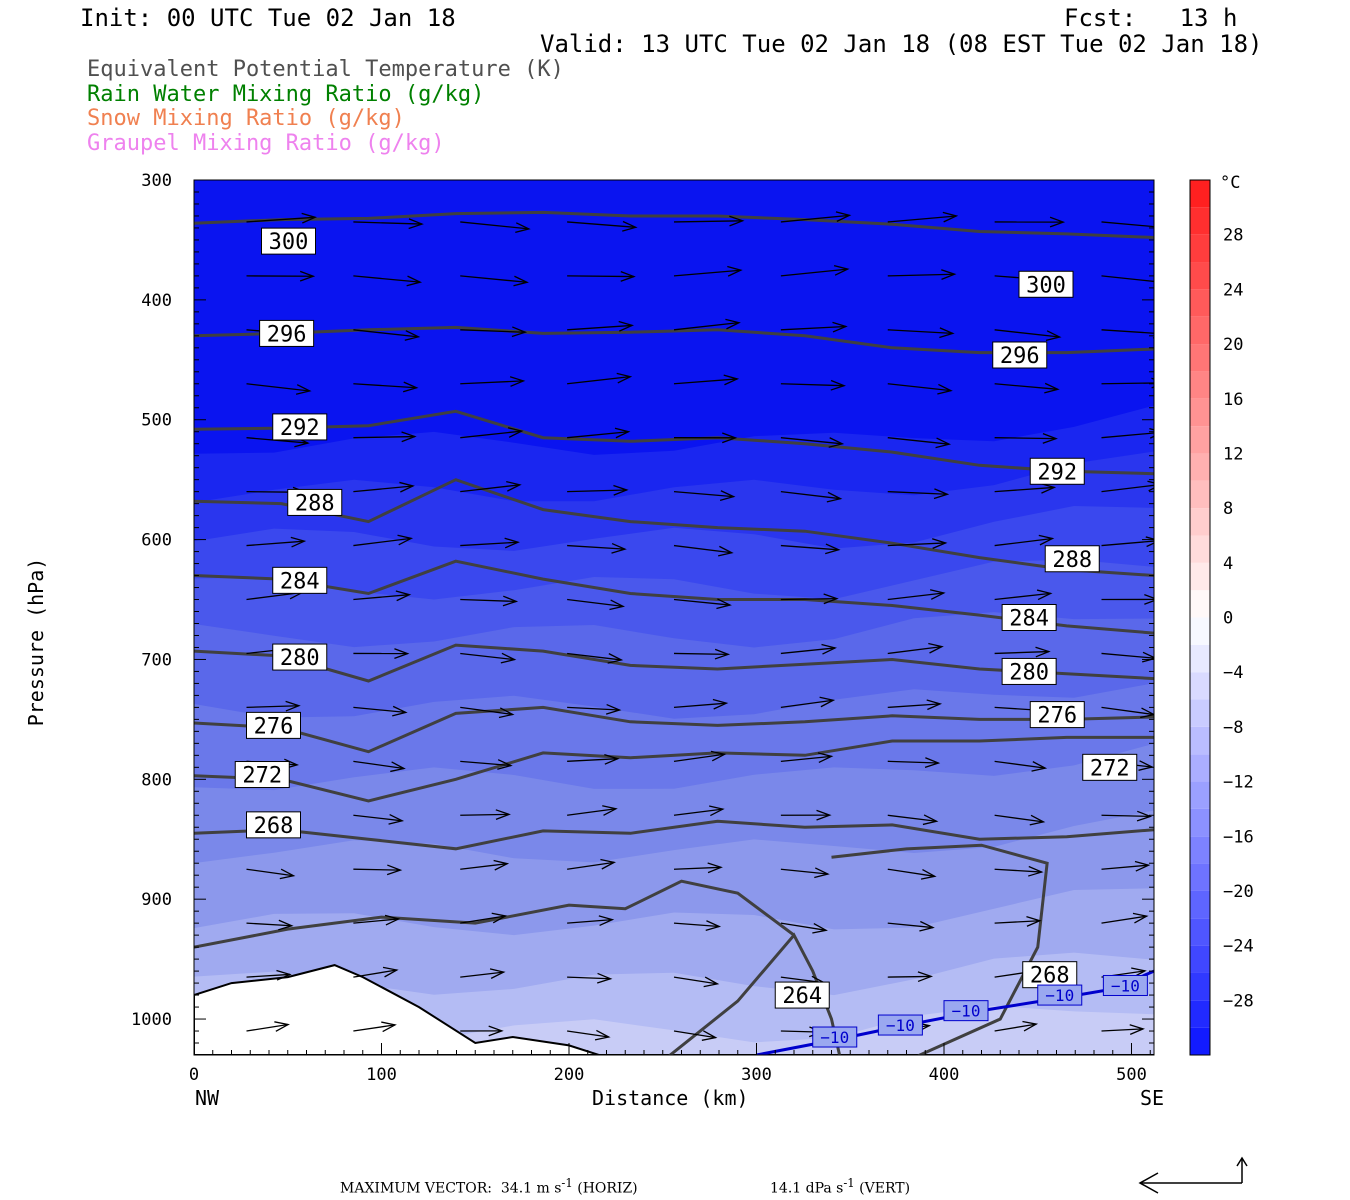 Image resolution: width=1350 pixels, height=1200 pixels. What do you see at coordinates (802, 996) in the screenshot?
I see `contour-label-264: 264` at bounding box center [802, 996].